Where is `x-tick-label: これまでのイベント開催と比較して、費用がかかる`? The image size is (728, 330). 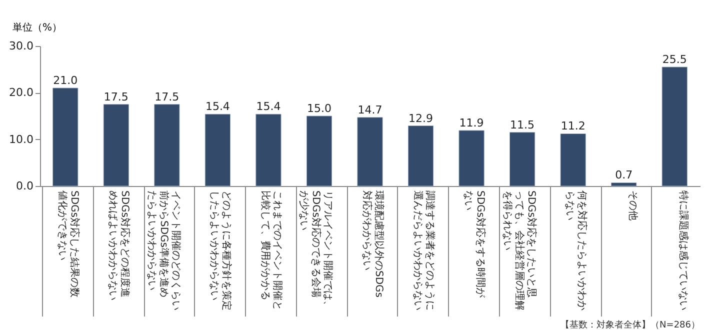 x-tick-label: これまでのイベント開催と比較して、費用がかかる is located at coordinates (270, 250).